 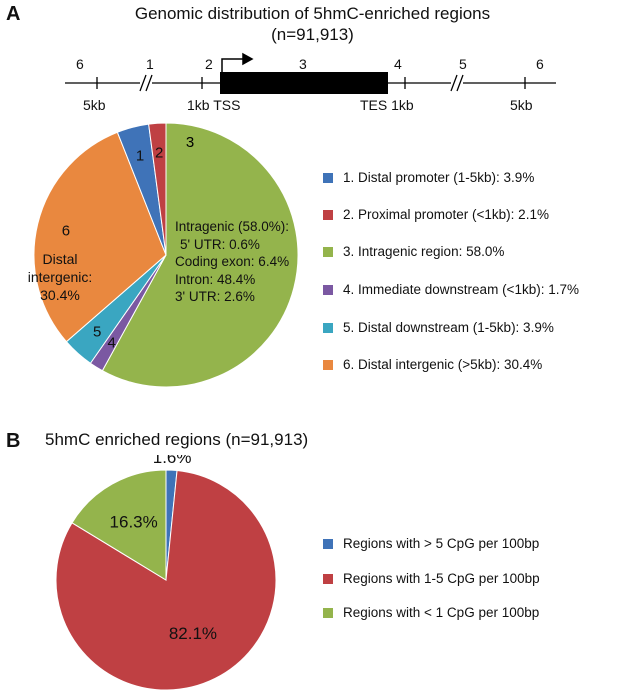 I want to click on region-number-5: 5, so click(x=463, y=64).